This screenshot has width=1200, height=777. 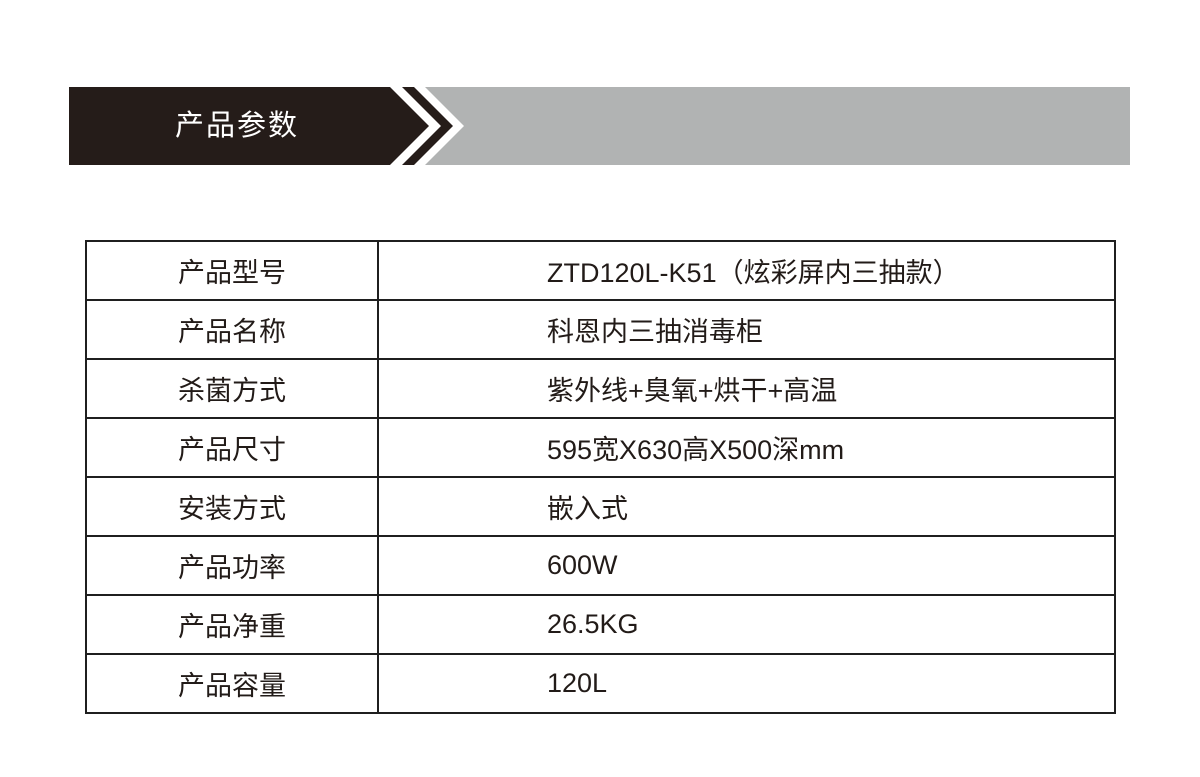 I want to click on table-row: 产品尺寸 595宽X630高X500深mm, so click(x=600, y=447).